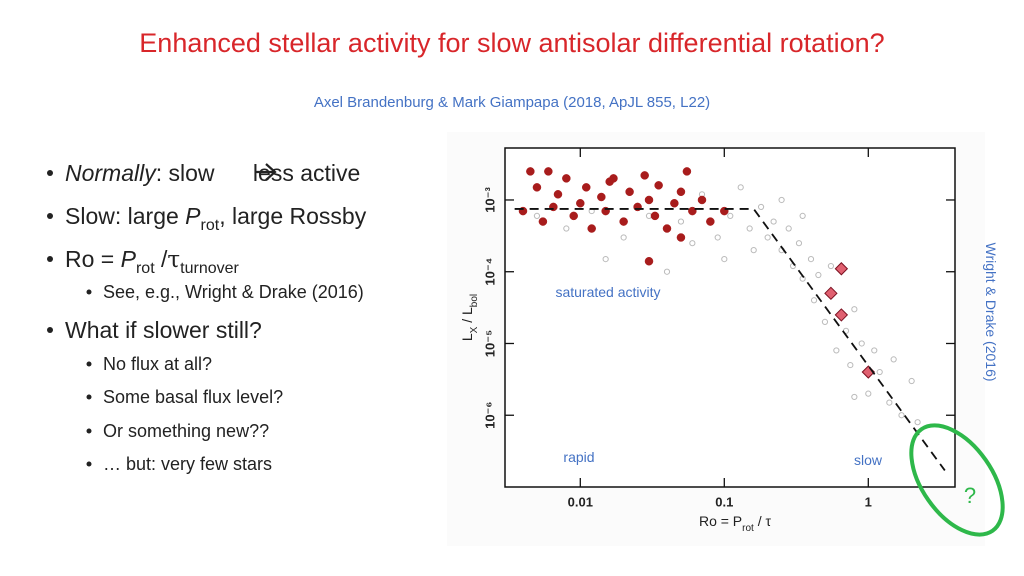 Image resolution: width=1024 pixels, height=576 pixels. Describe the element at coordinates (163, 330) in the screenshot. I see `bullet-text: What if slower still?` at that location.